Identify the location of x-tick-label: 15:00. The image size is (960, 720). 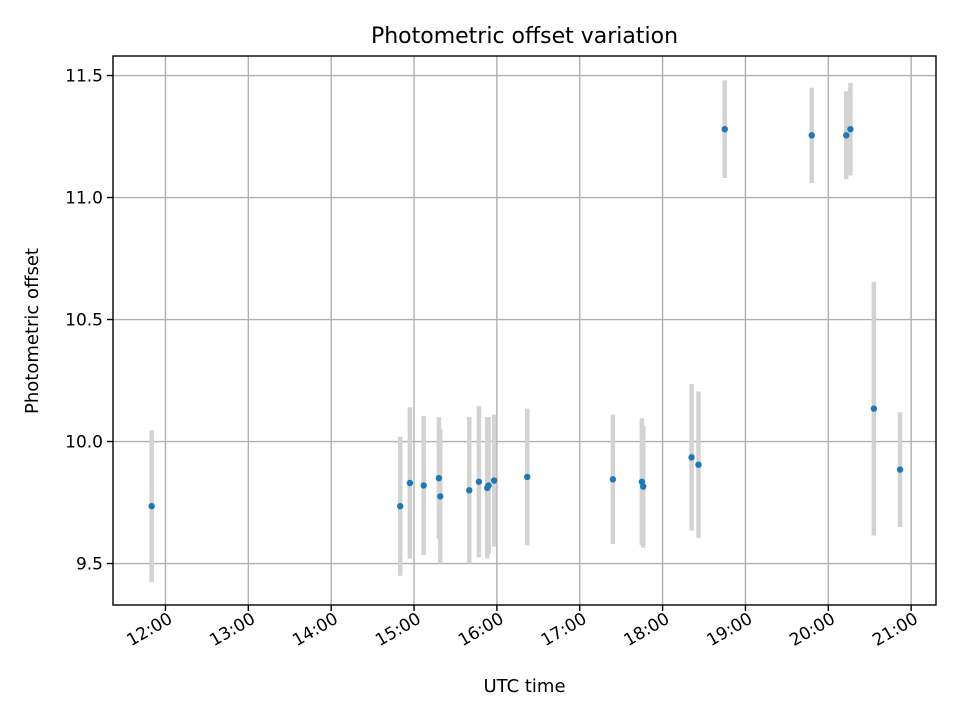
(398, 630).